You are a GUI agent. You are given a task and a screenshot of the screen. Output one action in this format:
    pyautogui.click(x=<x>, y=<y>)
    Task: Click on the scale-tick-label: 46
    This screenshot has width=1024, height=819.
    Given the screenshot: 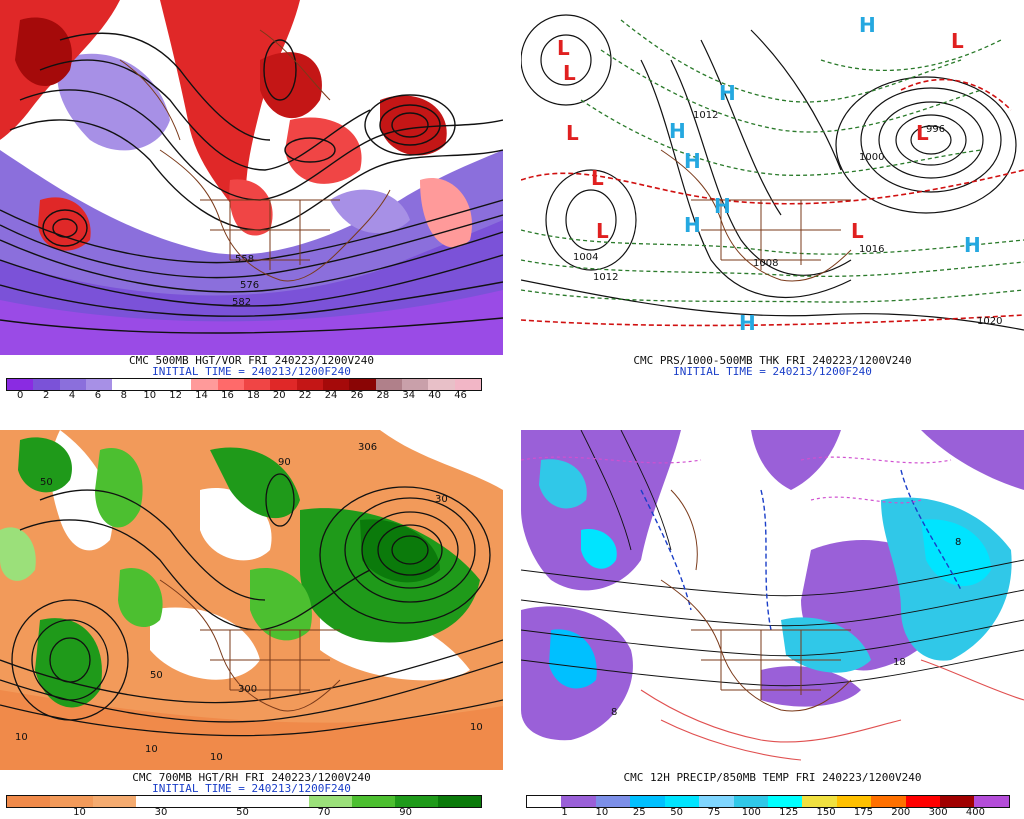 What is the action you would take?
    pyautogui.click(x=460, y=395)
    